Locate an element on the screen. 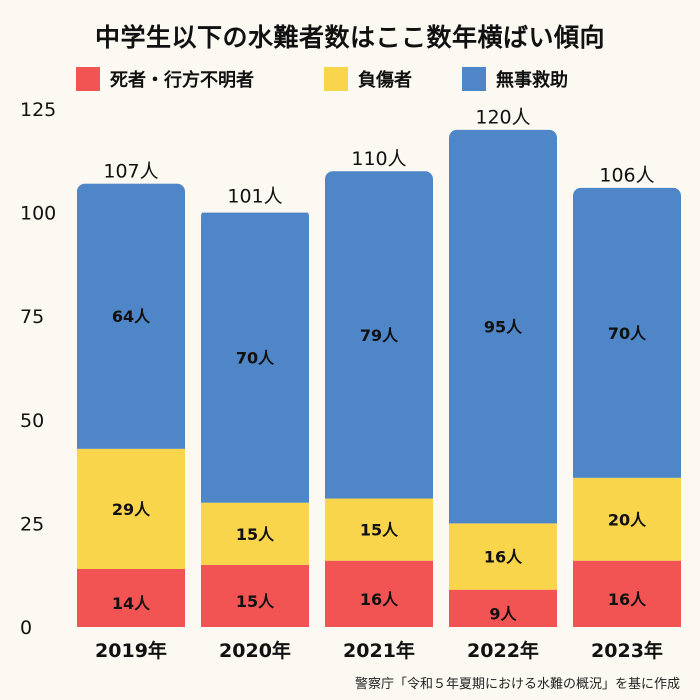 Image resolution: width=700 pixels, height=700 pixels. total-value-label: 120人 is located at coordinates (502, 118).